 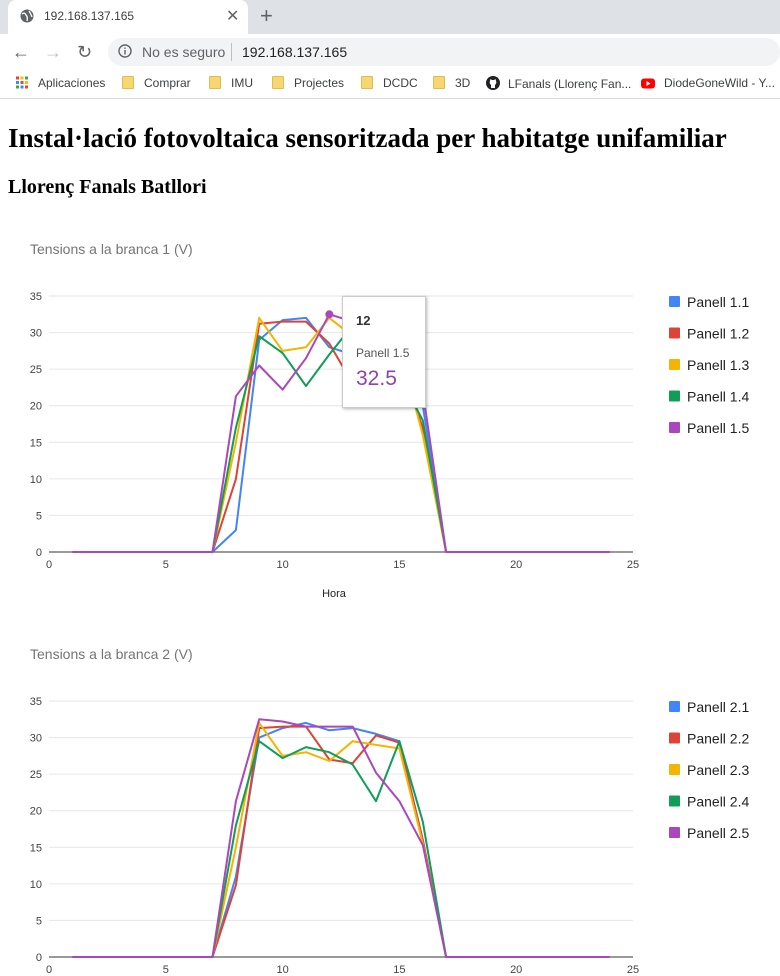 I want to click on legend-entry: Panell 2.4, so click(x=718, y=802).